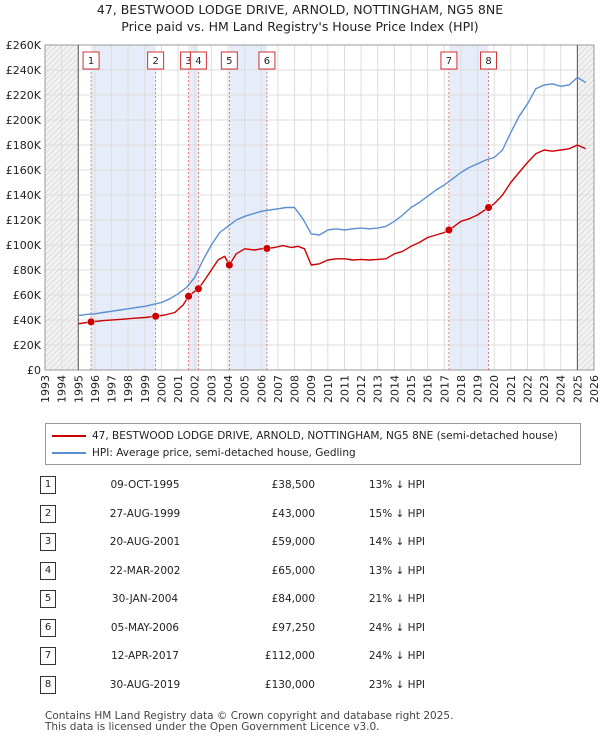 The width and height of the screenshot is (600, 740). Describe the element at coordinates (24, 120) in the screenshot. I see `y-tick-label: £200K` at that location.